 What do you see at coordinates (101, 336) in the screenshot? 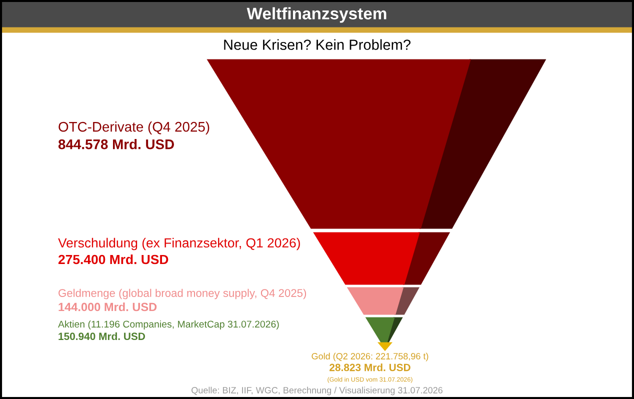
I see `data-label: 150.940 Mrd. USD` at bounding box center [101, 336].